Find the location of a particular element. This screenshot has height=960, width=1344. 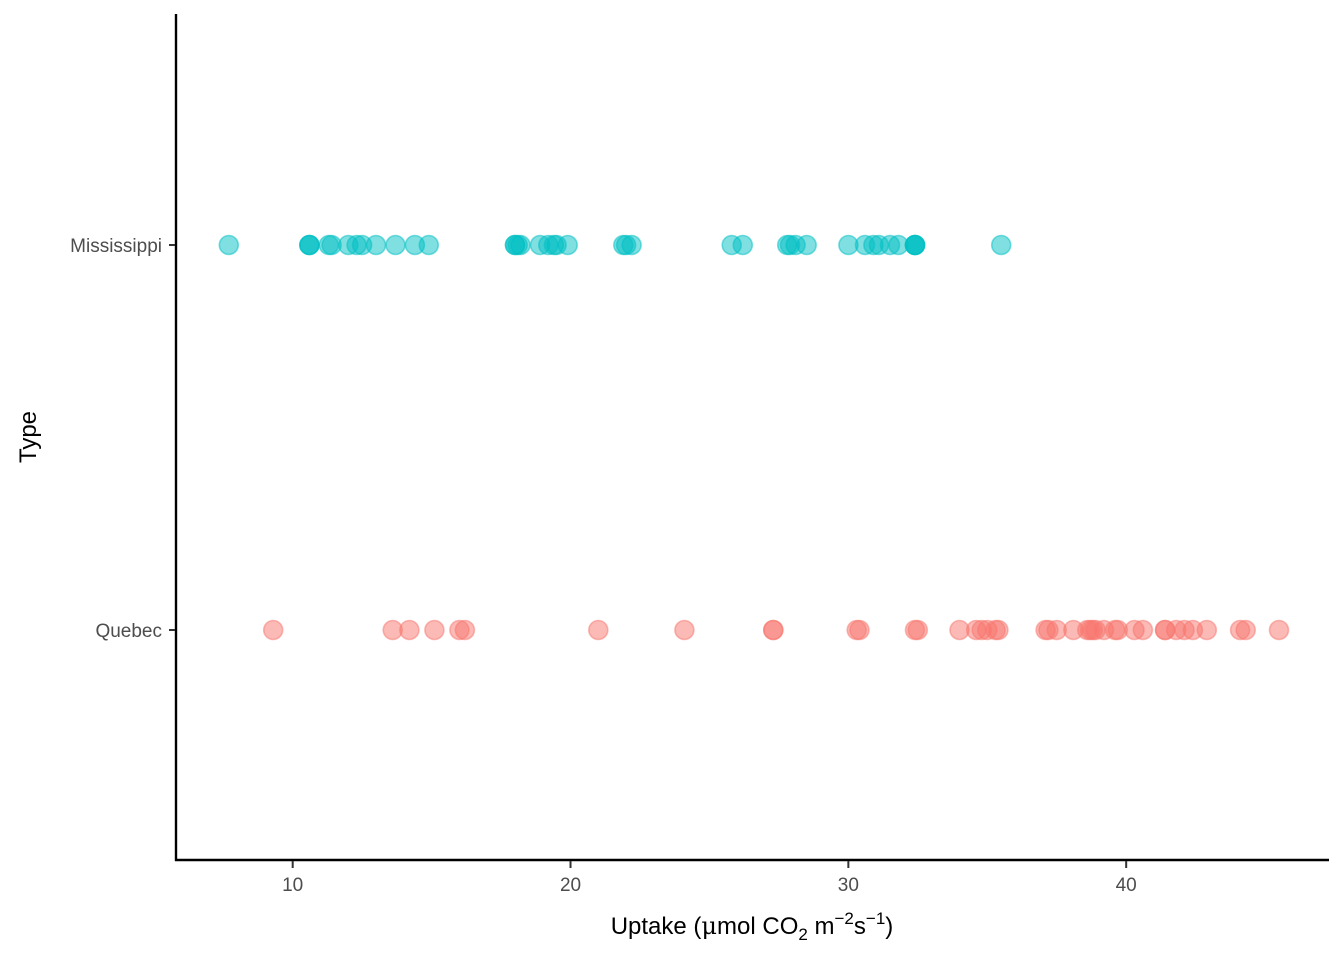

x-axis-ticks: 10 20 30 40 is located at coordinates (709, 878).